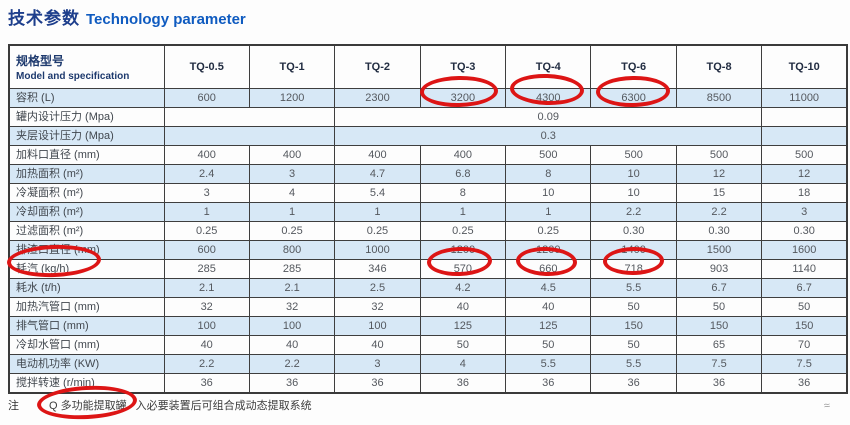 This screenshot has width=850, height=425. Describe the element at coordinates (86, 230) in the screenshot. I see `row-label: 过滤面积 (m²)` at that location.